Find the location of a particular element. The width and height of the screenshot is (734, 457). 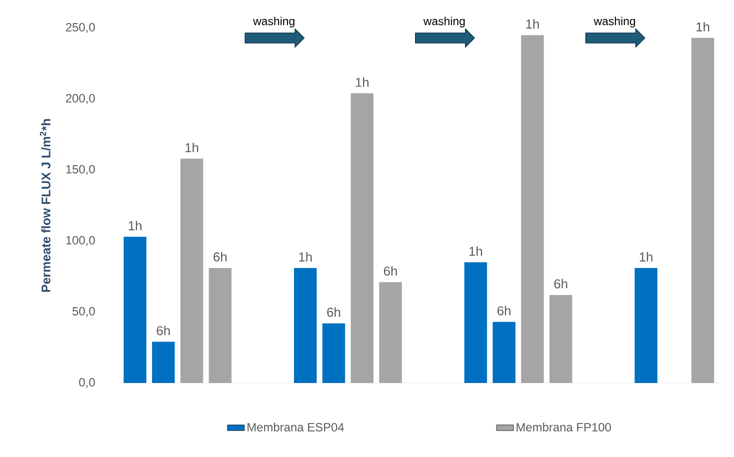

legend-label: Membrana FP100 is located at coordinates (563, 427).